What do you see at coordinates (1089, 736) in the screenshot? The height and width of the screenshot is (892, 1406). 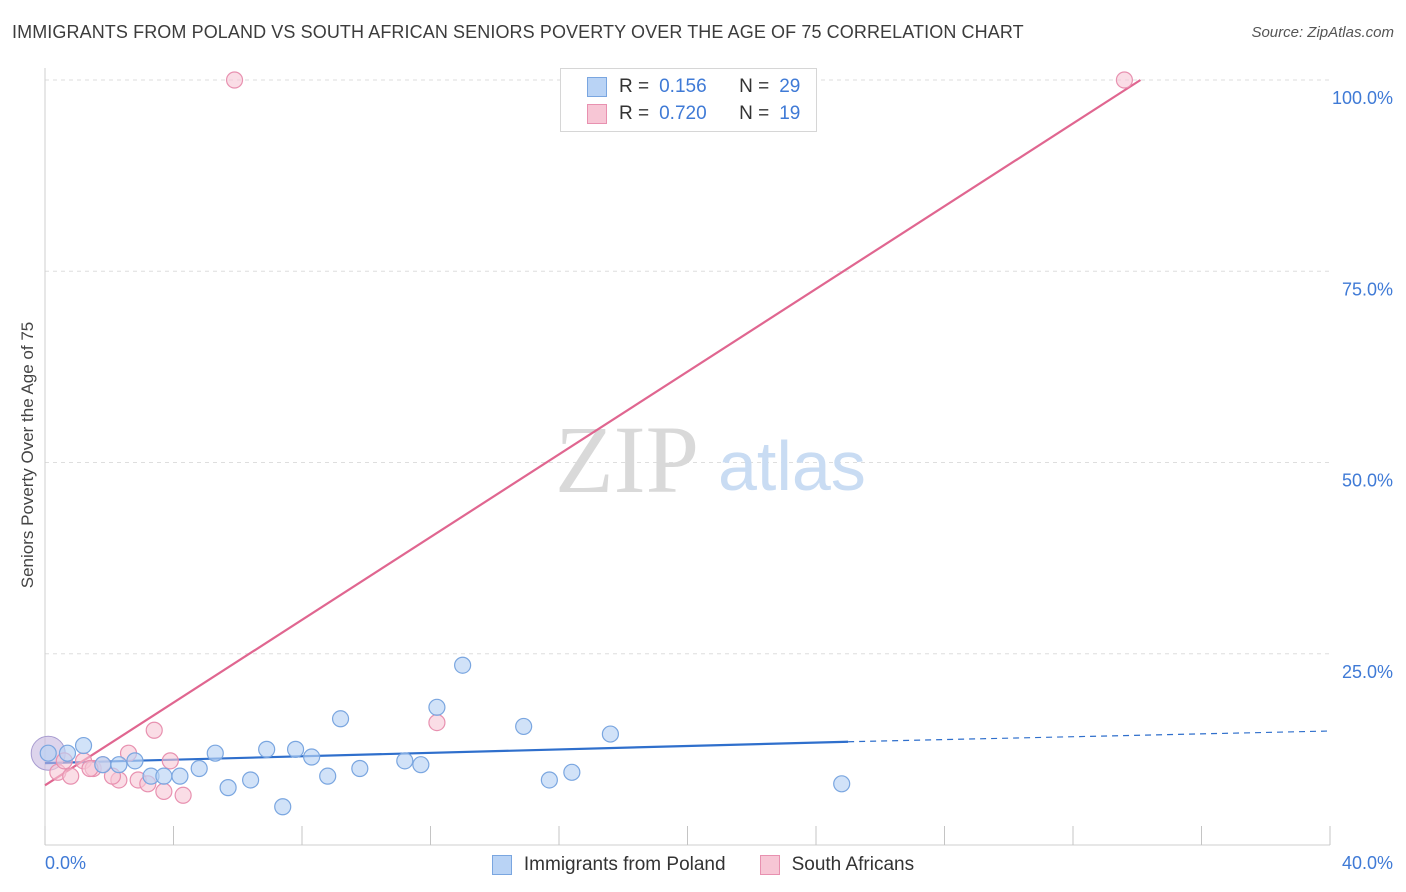 I see `poland-trend-extension` at bounding box center [1089, 736].